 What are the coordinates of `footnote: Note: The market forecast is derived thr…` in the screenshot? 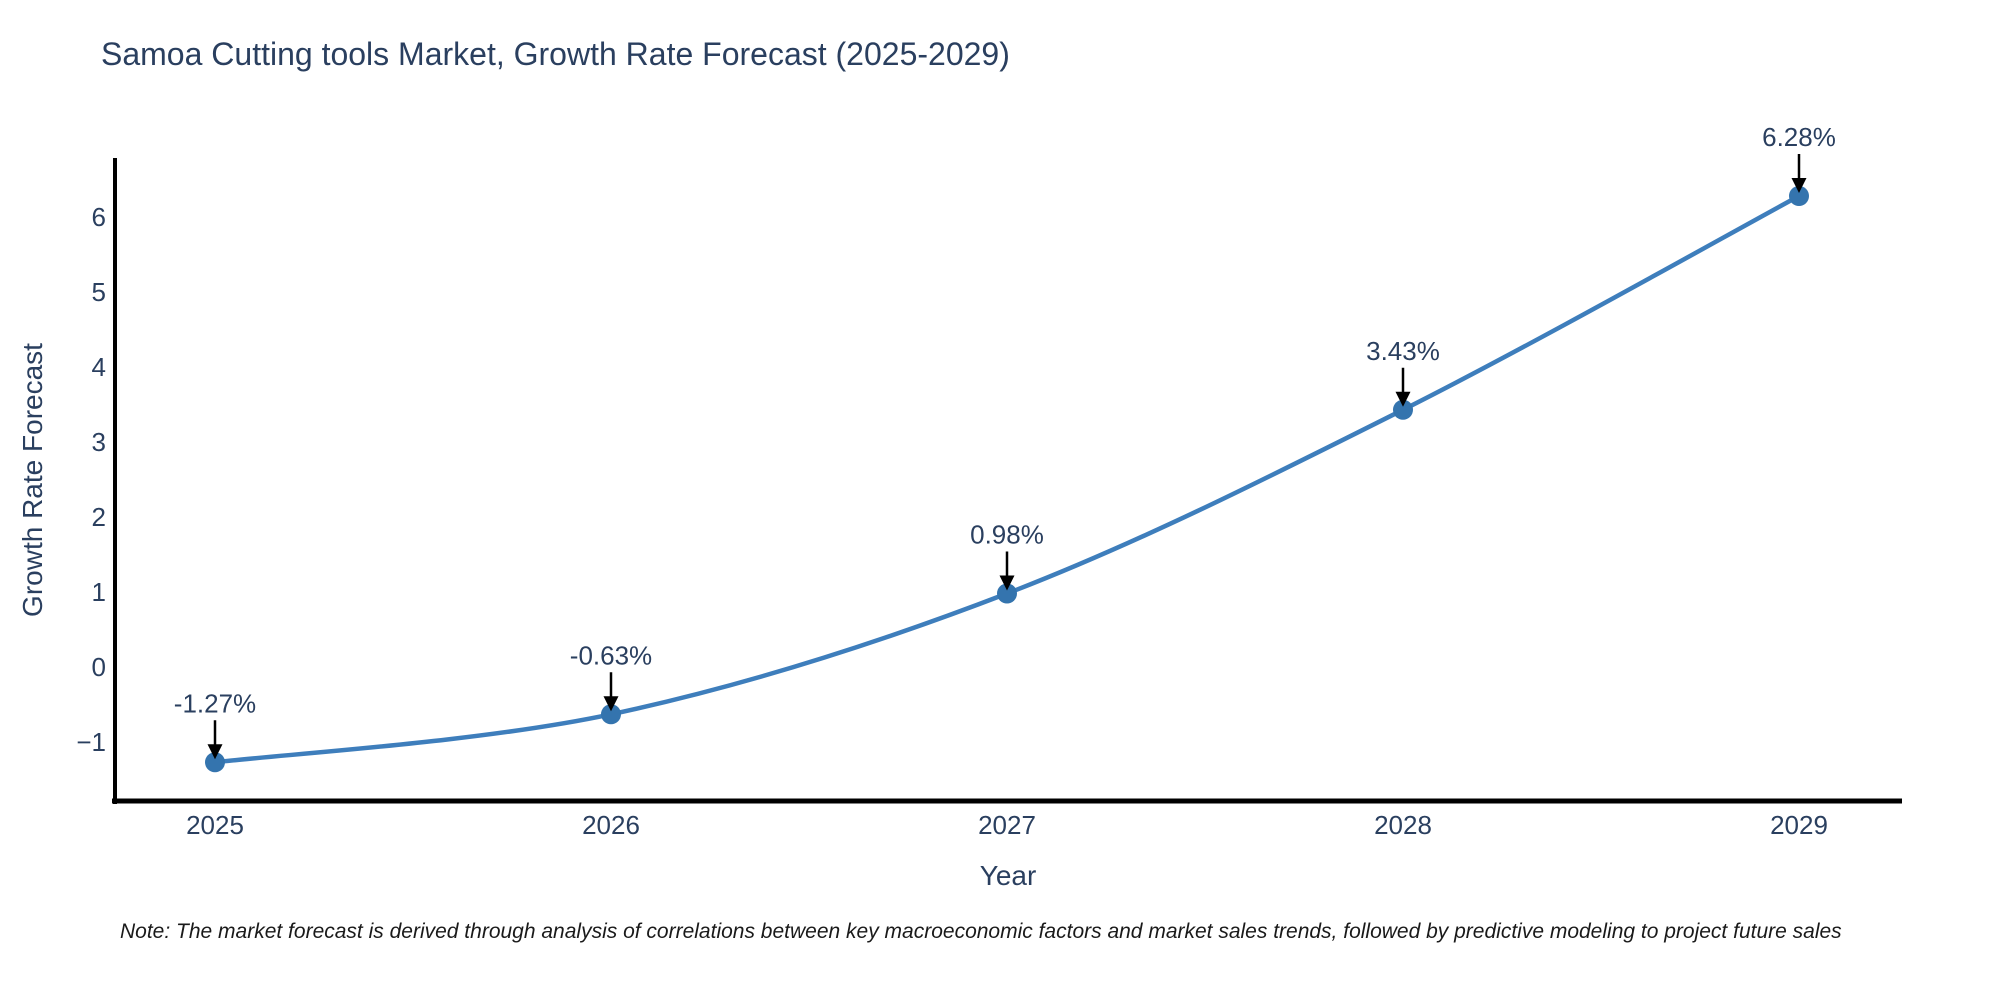 It's located at (981, 931).